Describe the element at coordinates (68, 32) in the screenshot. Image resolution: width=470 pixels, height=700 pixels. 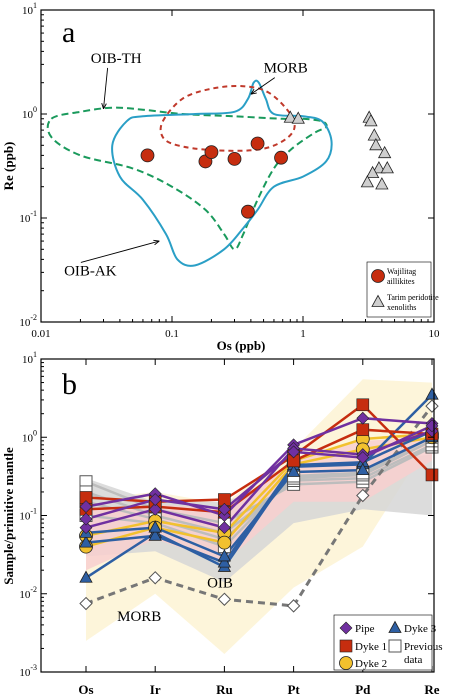
I see `a-panel-label: a` at that location.